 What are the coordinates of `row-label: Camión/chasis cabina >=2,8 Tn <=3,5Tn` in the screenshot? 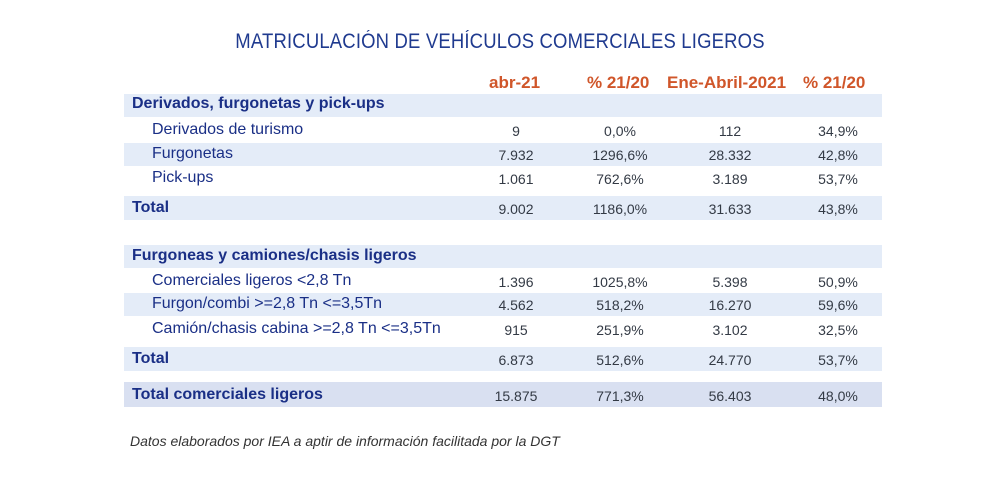 It's located at (296, 328).